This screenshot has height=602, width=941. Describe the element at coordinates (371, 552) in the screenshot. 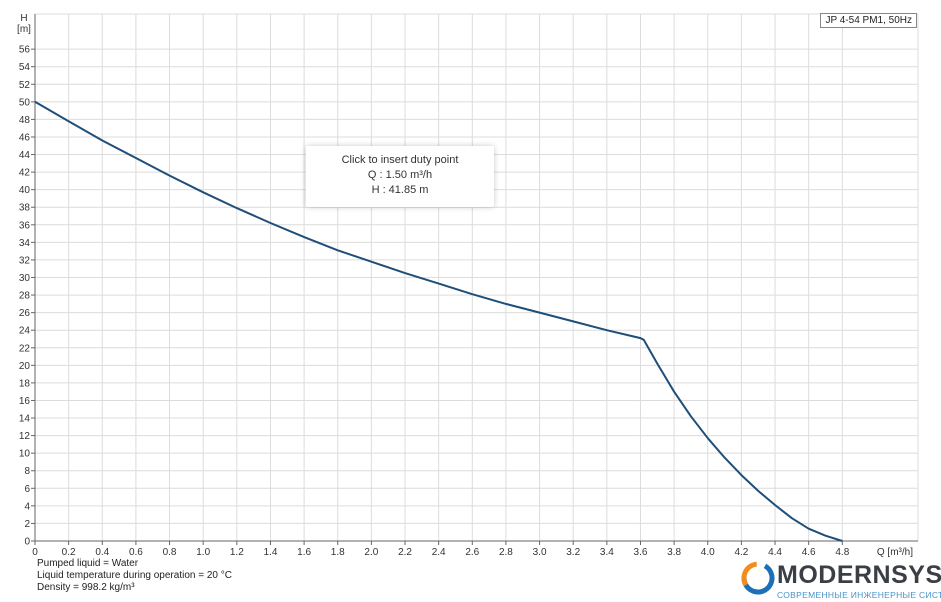

I see `x-tick-label: 2.0` at that location.